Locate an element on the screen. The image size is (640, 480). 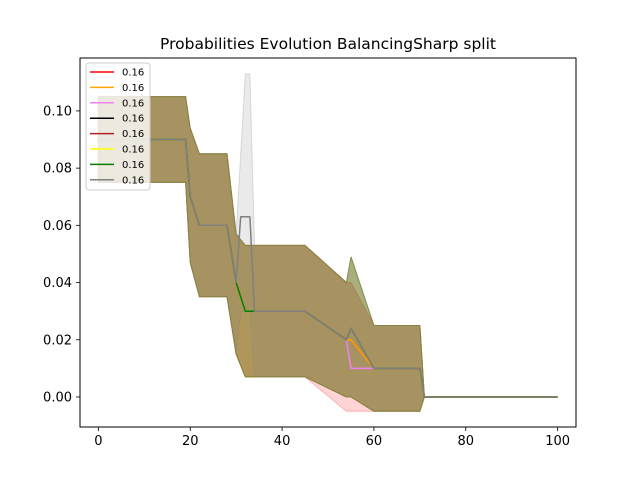
legend-label-7: 0.16 is located at coordinates (133, 165).